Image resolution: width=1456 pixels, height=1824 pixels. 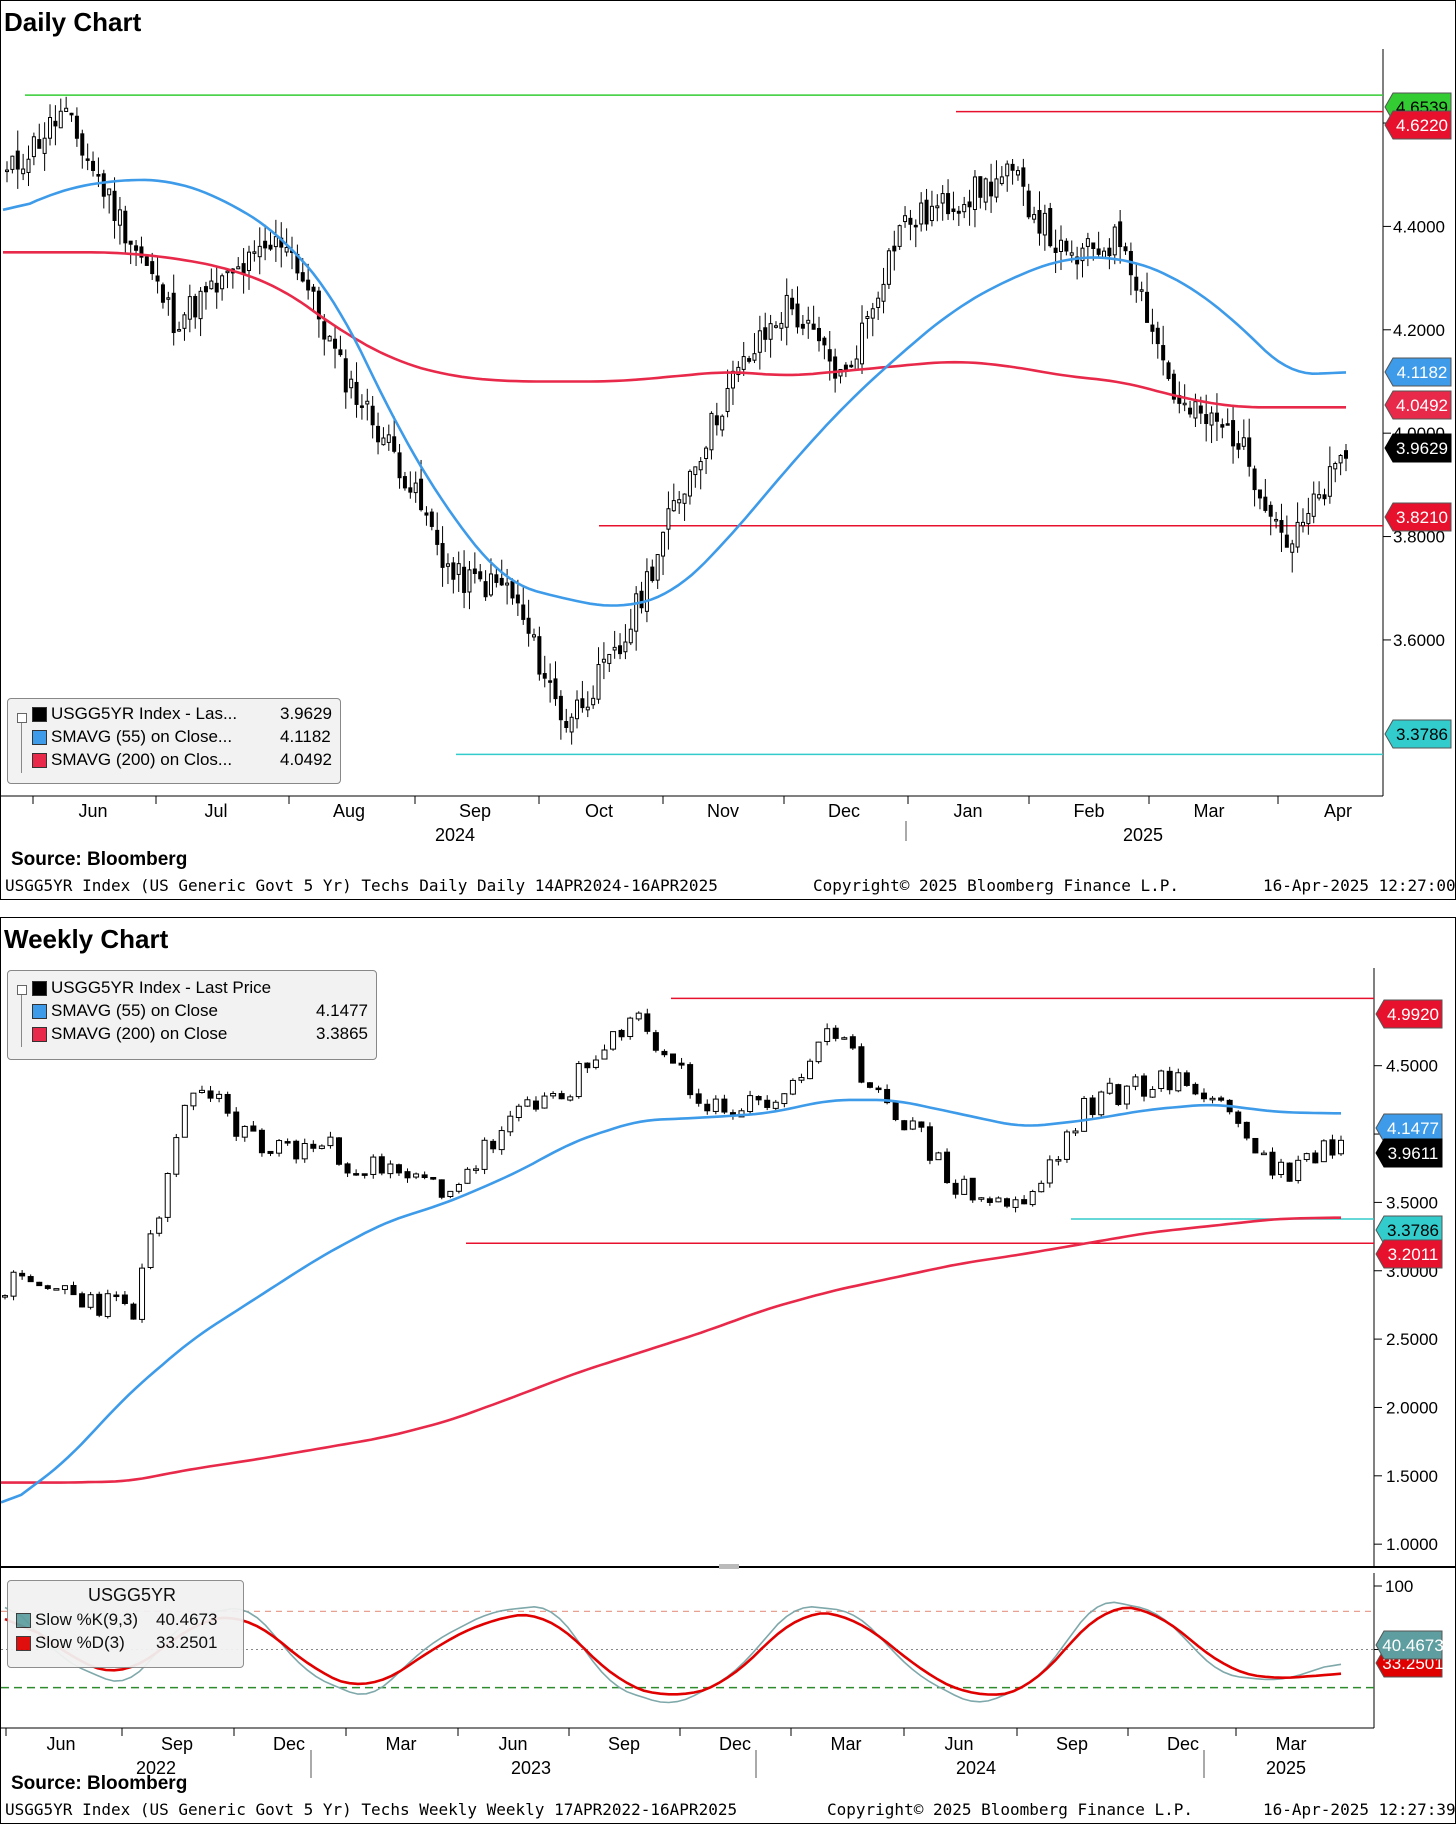 What do you see at coordinates (1413, 1128) in the screenshot?
I see `svg-text: 4.1477` at bounding box center [1413, 1128].